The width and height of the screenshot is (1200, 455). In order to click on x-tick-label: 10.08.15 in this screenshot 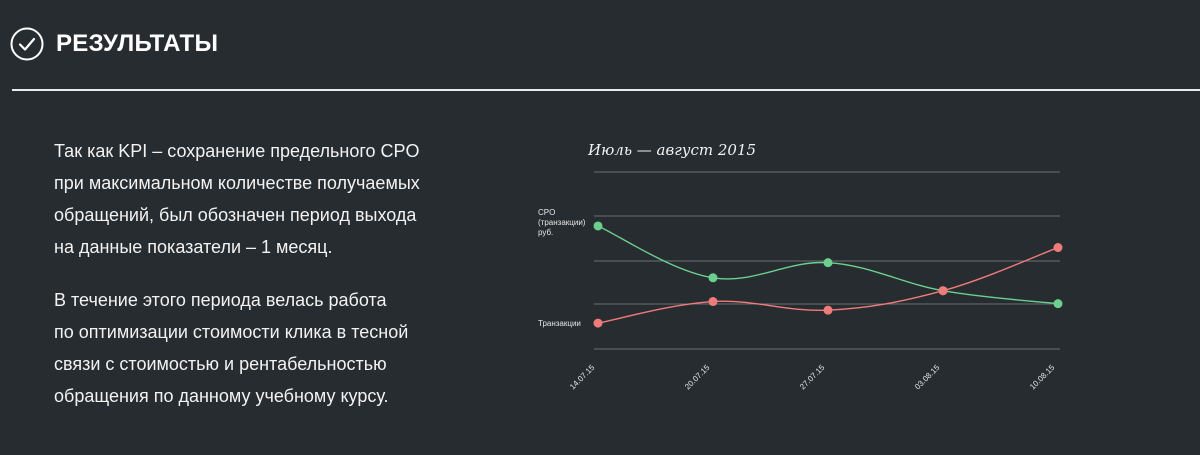, I will do `click(1042, 377)`.